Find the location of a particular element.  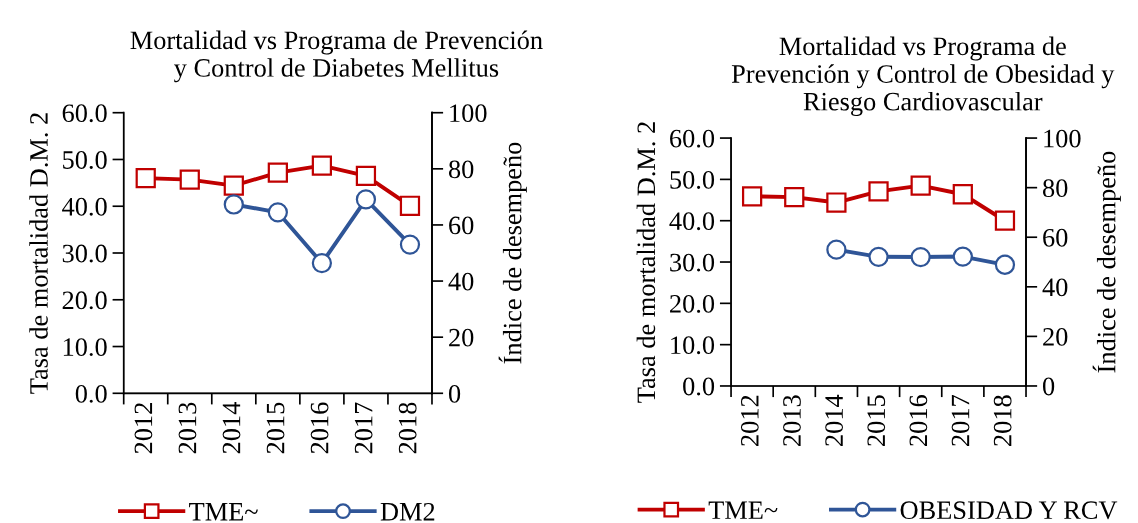

chart-title: Mortalidad vs Programa de Prevención y Control de Diabetes Mellitus is located at coordinates (336, 56).